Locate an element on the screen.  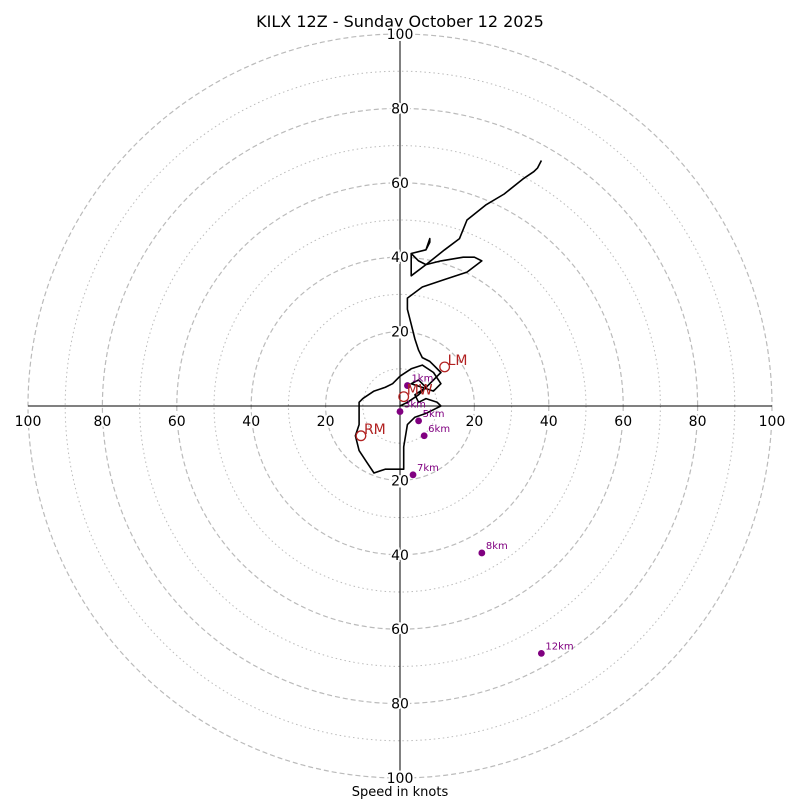
storm-motion-markers: LM MW RM is located at coordinates (411, 397).